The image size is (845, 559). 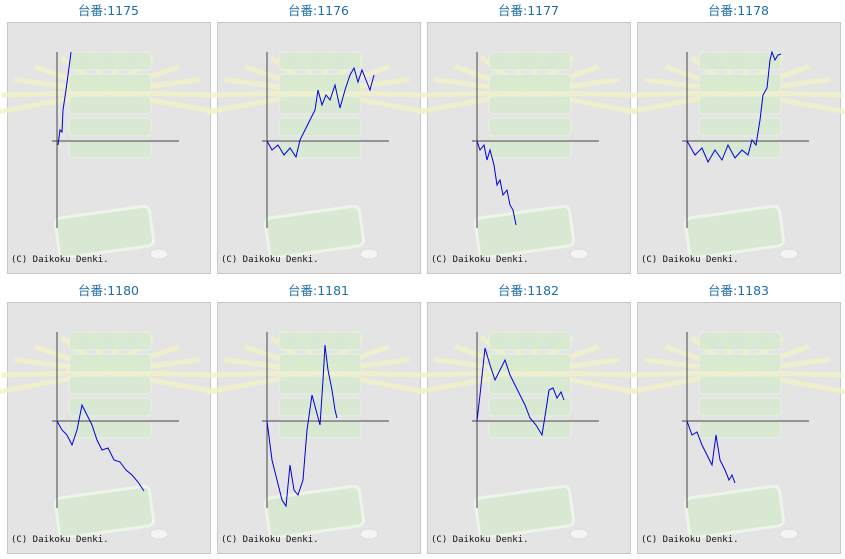 What do you see at coordinates (738, 290) in the screenshot?
I see `panel-title: 台番:1183` at bounding box center [738, 290].